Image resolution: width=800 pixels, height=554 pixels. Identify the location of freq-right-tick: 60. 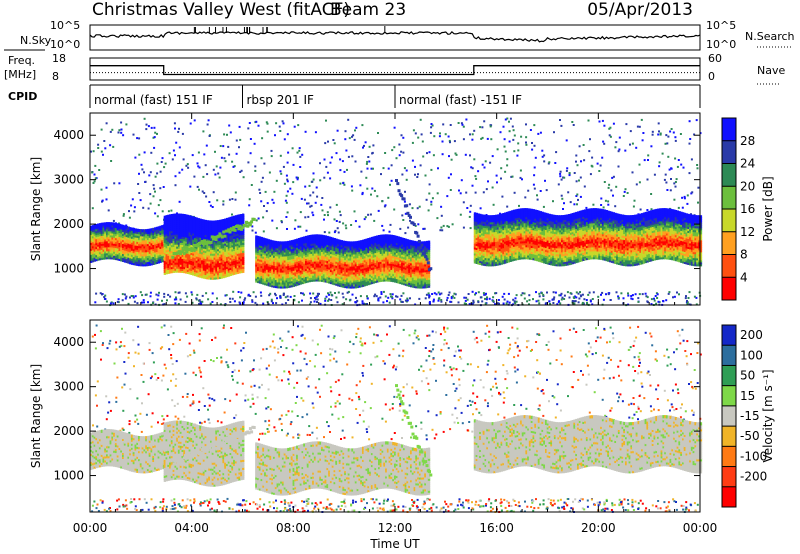
(715, 58).